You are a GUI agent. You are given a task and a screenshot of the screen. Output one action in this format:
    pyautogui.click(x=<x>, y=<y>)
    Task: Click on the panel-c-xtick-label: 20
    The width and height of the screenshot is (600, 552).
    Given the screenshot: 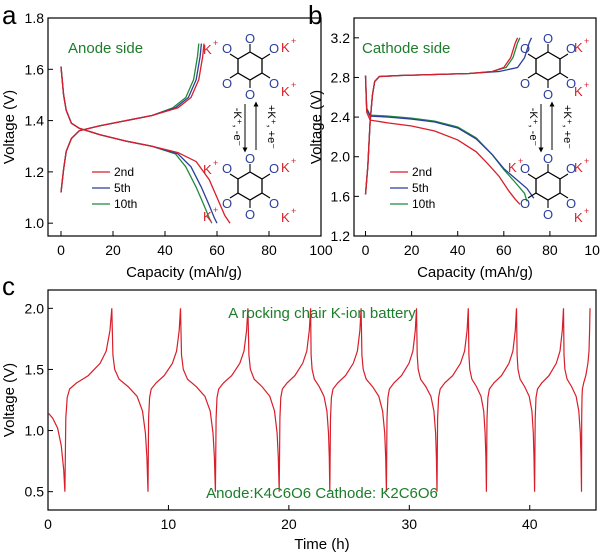 What is the action you would take?
    pyautogui.click(x=289, y=524)
    